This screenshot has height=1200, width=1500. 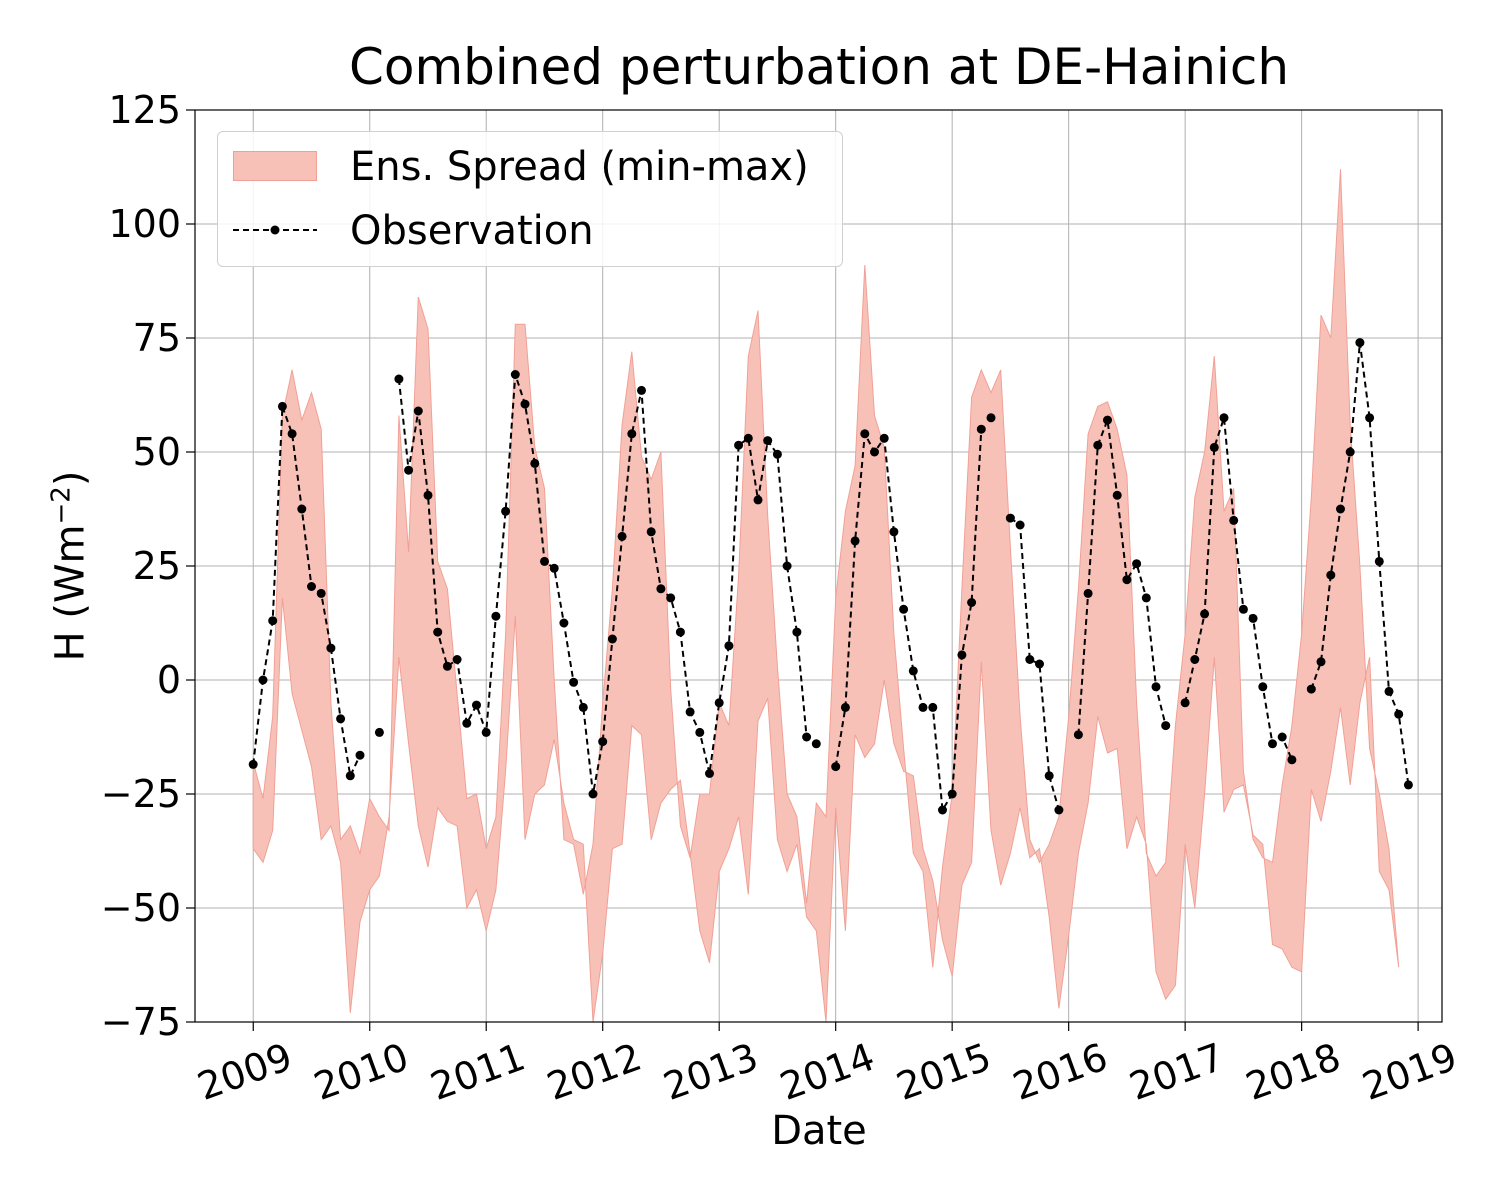 What do you see at coordinates (1177, 1072) in the screenshot?
I see `x-tick-label: 2017` at bounding box center [1177, 1072].